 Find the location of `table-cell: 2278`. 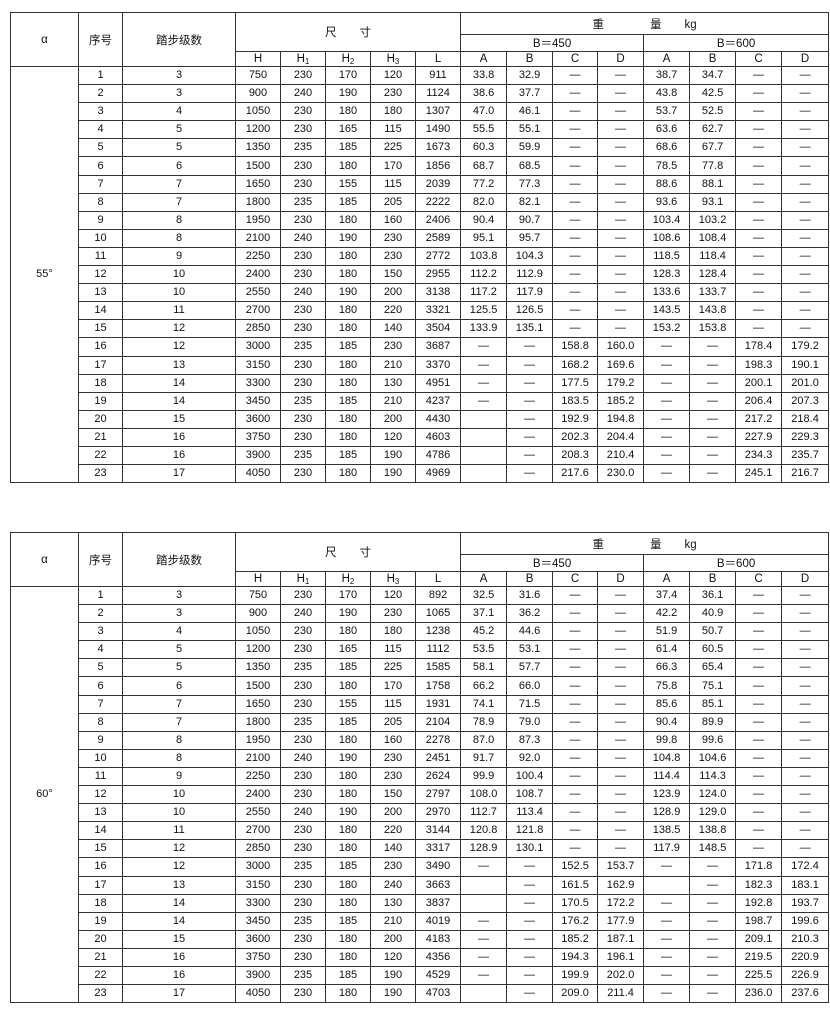

table-cell: 2278 is located at coordinates (438, 740).